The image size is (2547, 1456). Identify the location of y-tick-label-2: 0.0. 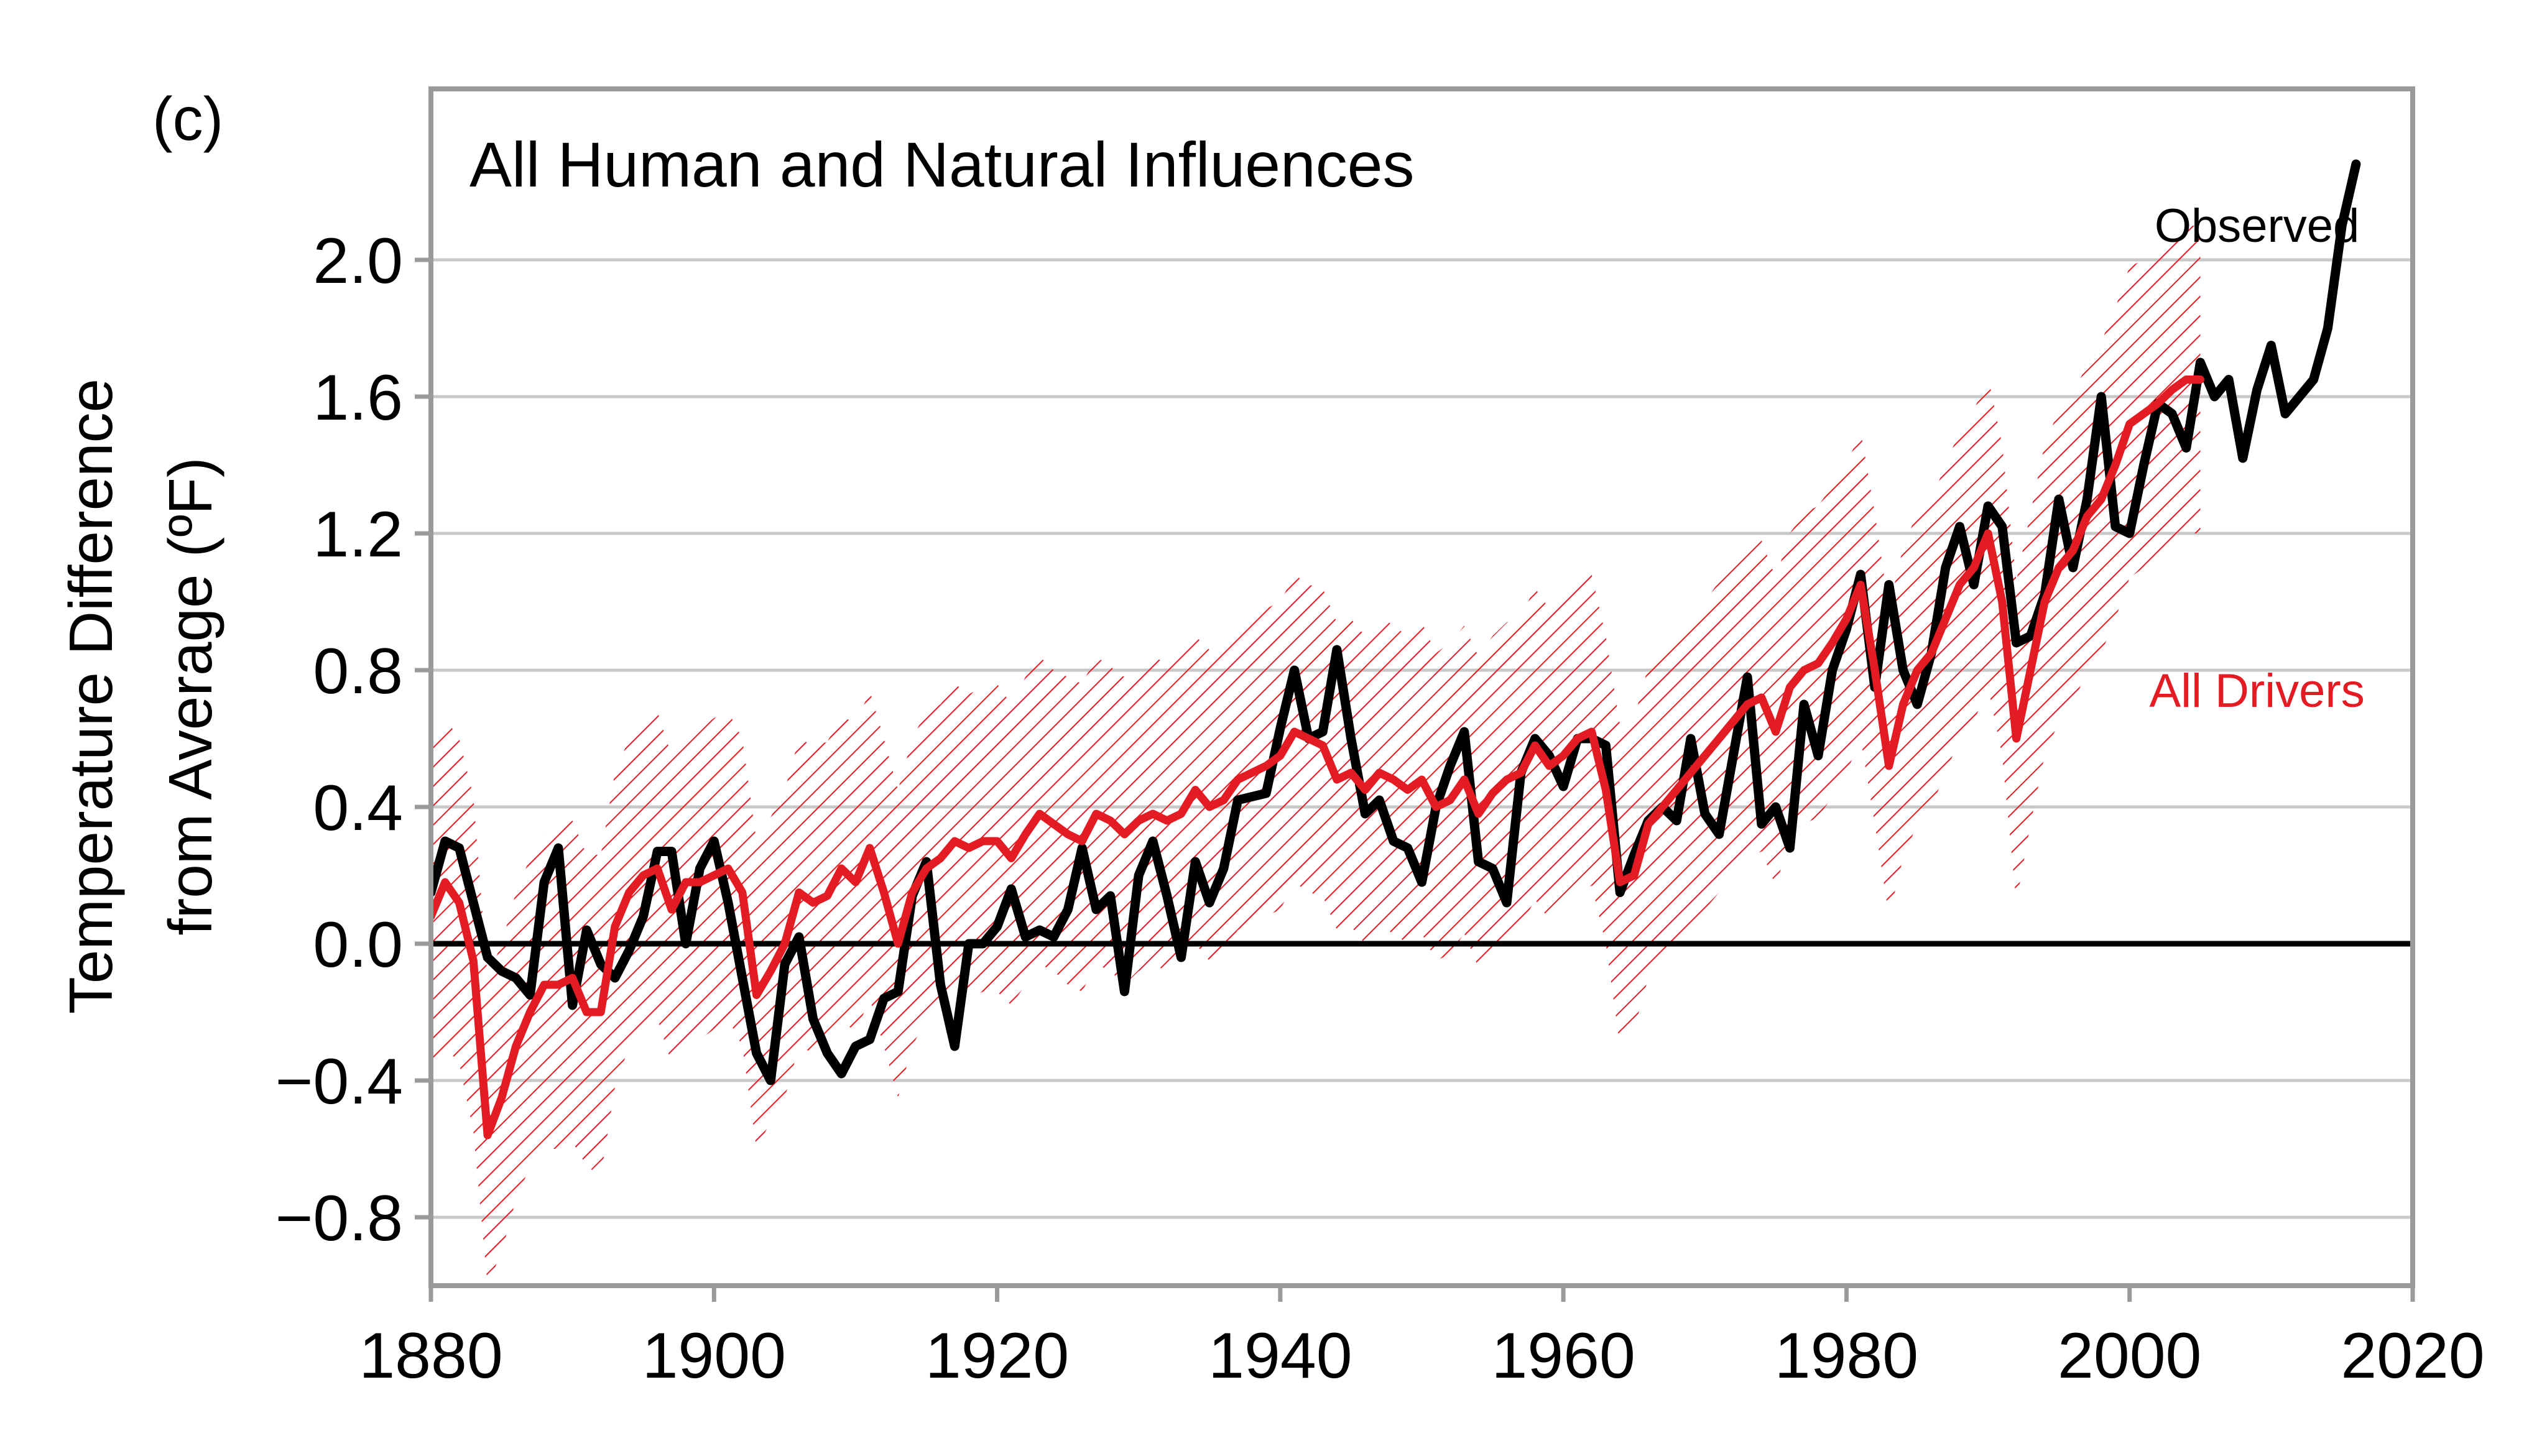
(358, 945).